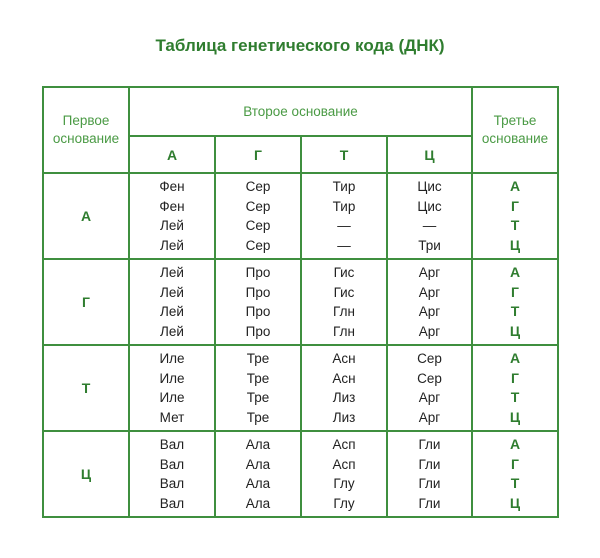 This screenshot has width=600, height=558. What do you see at coordinates (344, 216) in the screenshot?
I see `amino-acid-cell: Тир Тир — —` at bounding box center [344, 216].